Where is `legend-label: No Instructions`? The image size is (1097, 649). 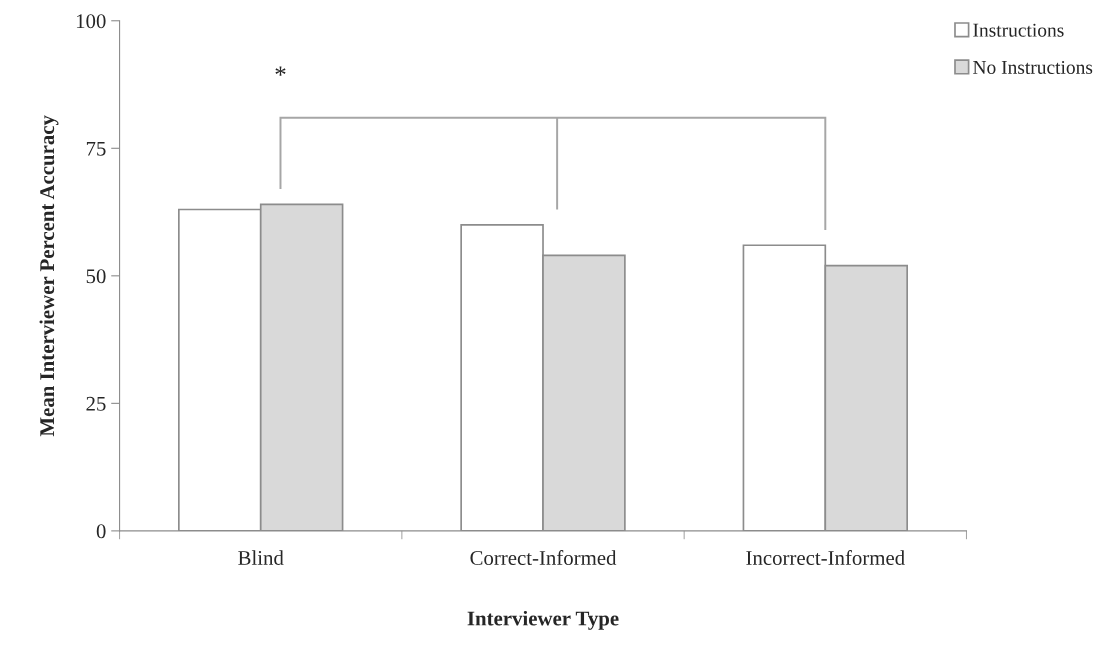
legend-label: No Instructions is located at coordinates (1033, 67).